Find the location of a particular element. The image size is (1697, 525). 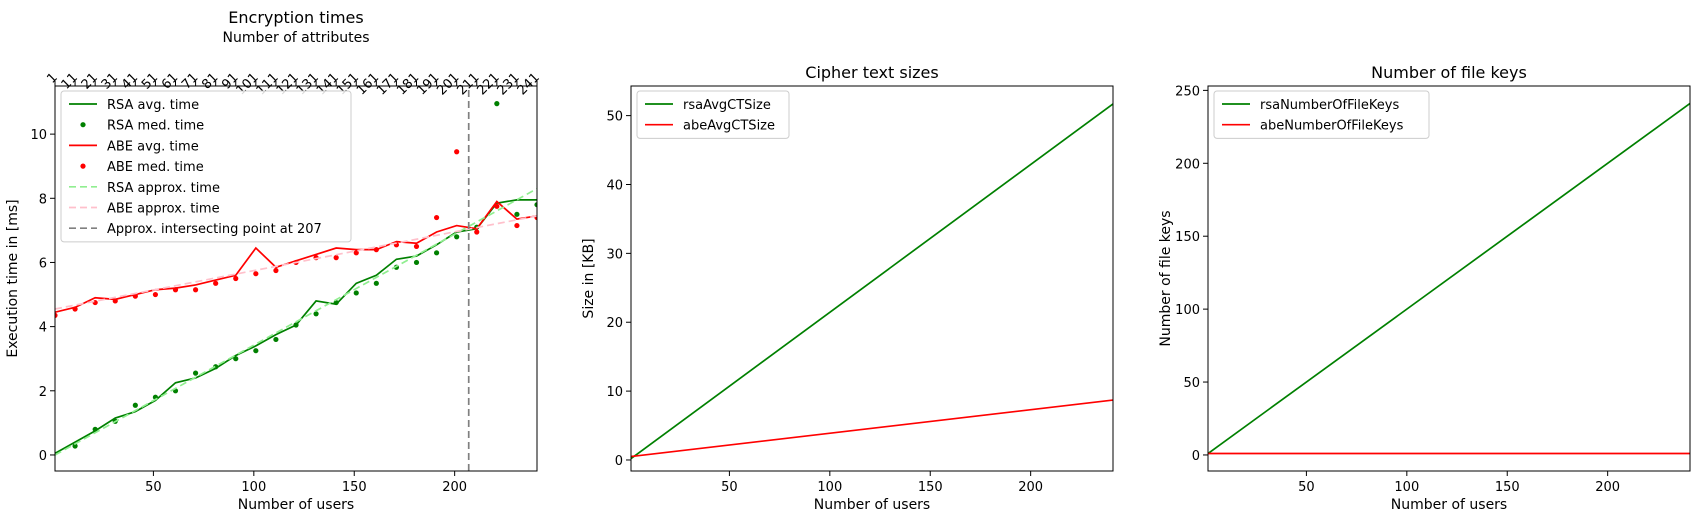

y-tick-label: 6 is located at coordinates (43, 263).